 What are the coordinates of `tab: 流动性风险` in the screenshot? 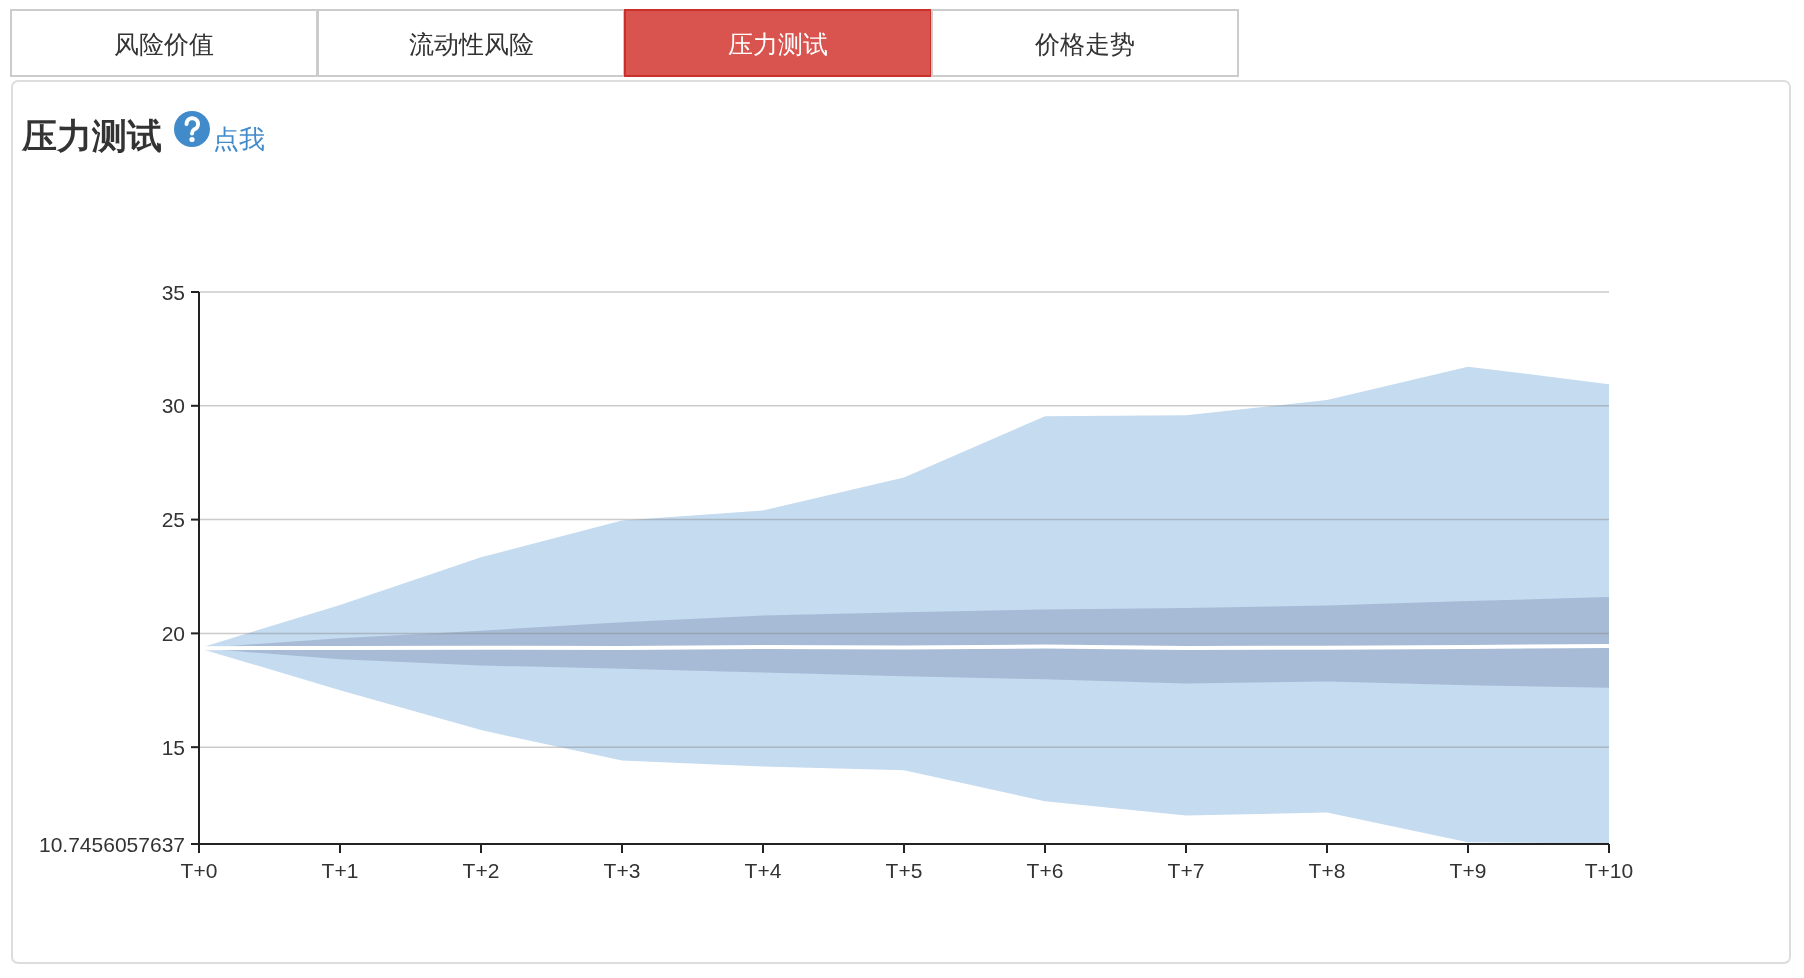 It's located at (471, 43).